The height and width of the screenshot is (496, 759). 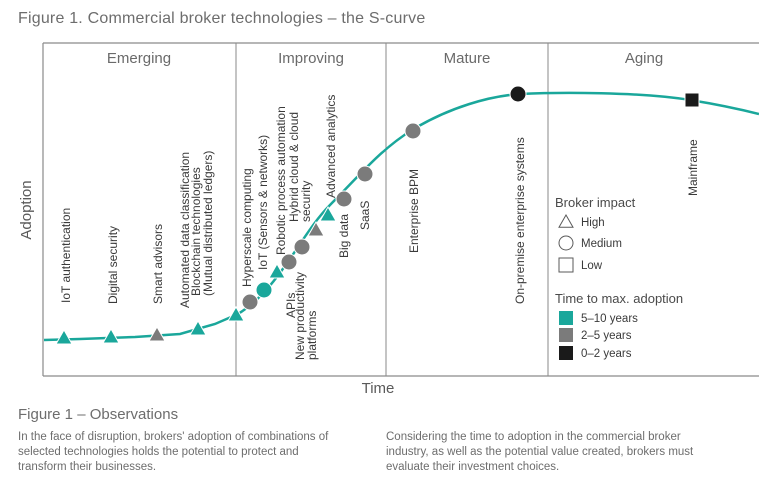 What do you see at coordinates (185, 230) in the screenshot?
I see `label-automated-data-classification: Automated data classification` at bounding box center [185, 230].